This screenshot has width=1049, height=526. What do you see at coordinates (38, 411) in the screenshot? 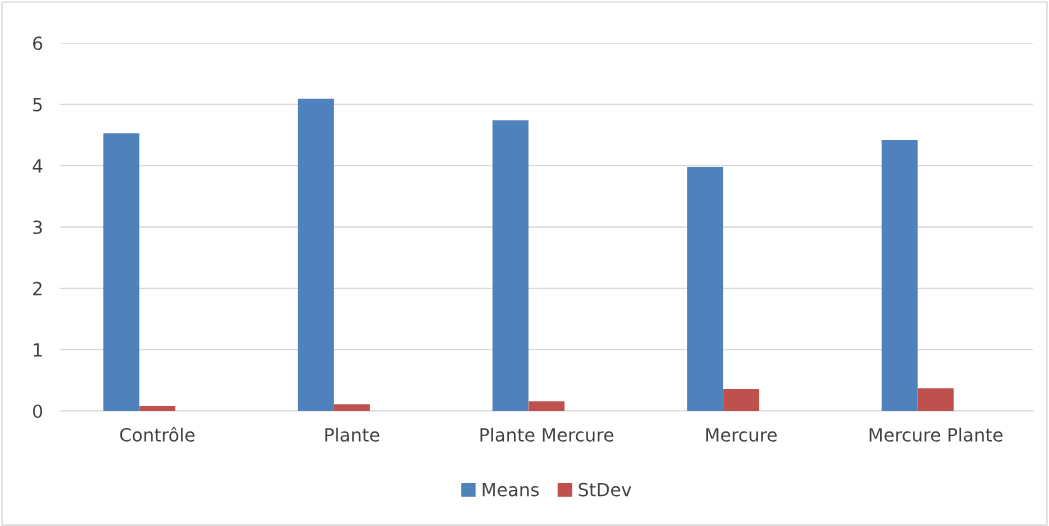
I see `y-tick-label: 0` at bounding box center [38, 411].